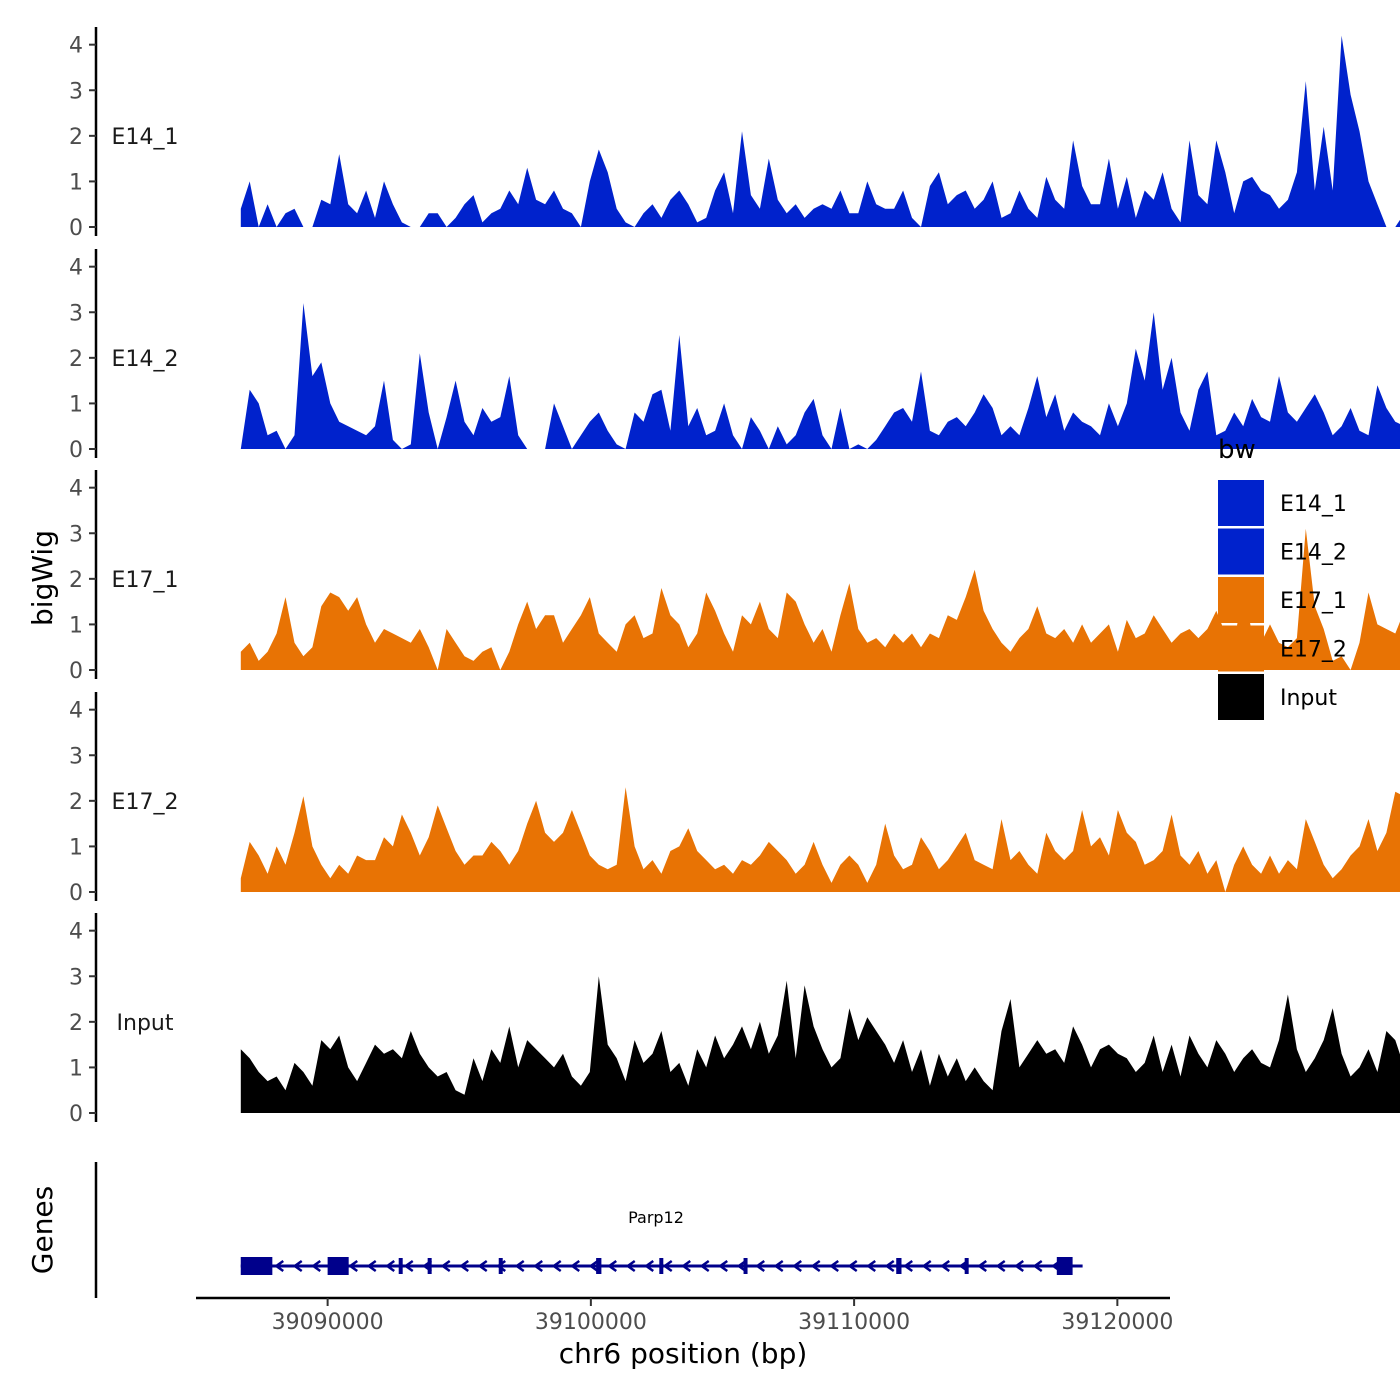  I want to click on legend-item-e14-2: E14_2, so click(1282, 551).